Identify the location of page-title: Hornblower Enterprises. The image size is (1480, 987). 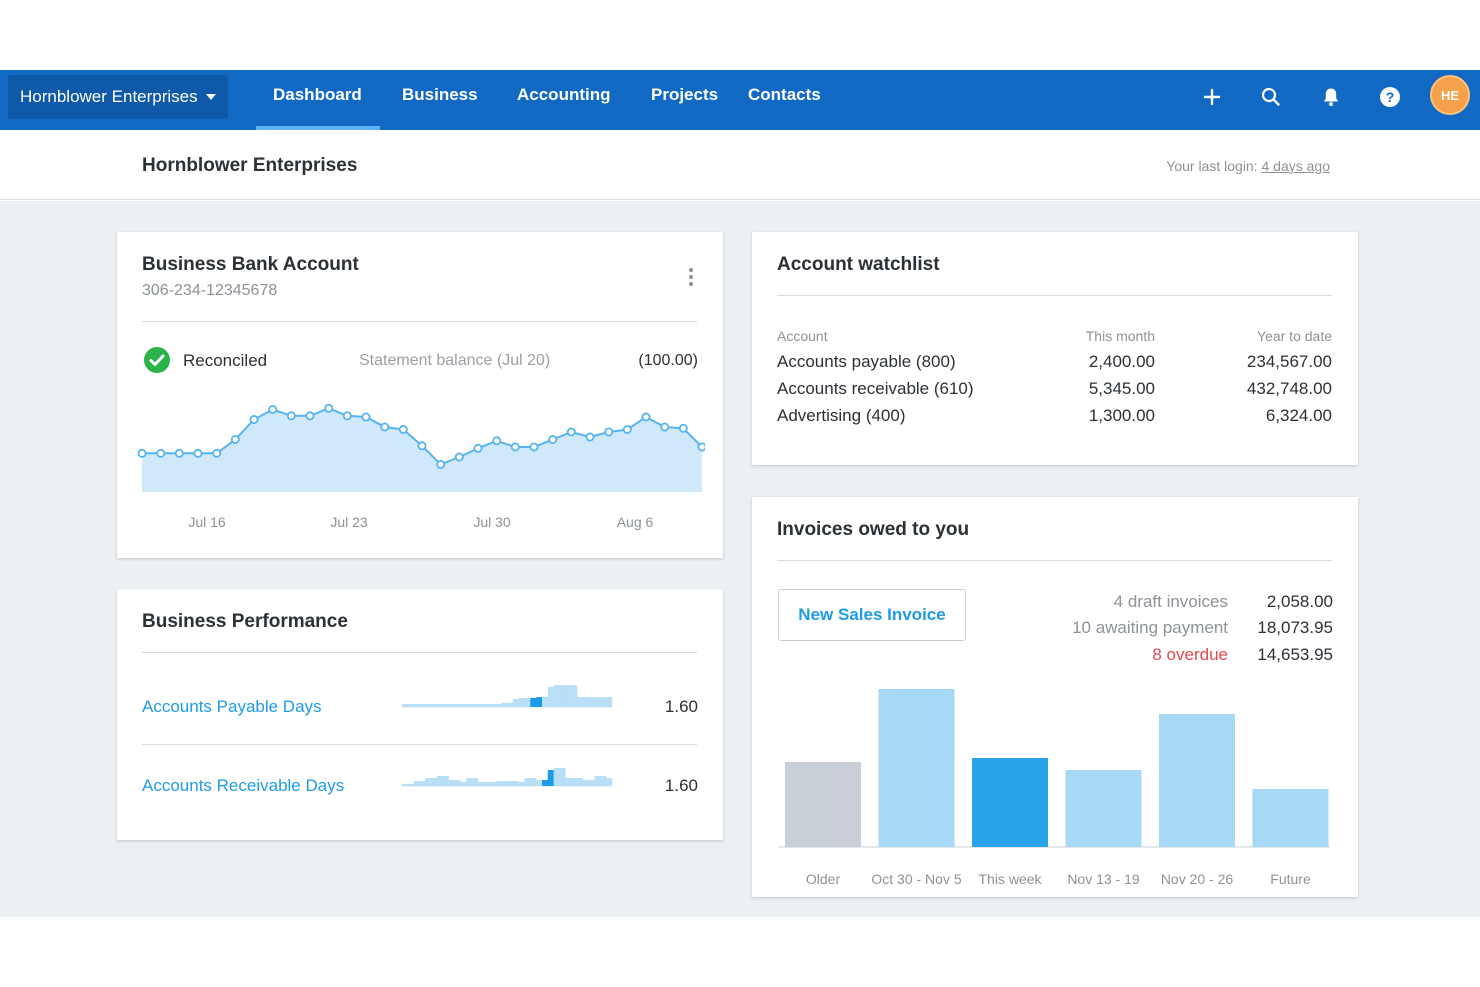
(250, 165).